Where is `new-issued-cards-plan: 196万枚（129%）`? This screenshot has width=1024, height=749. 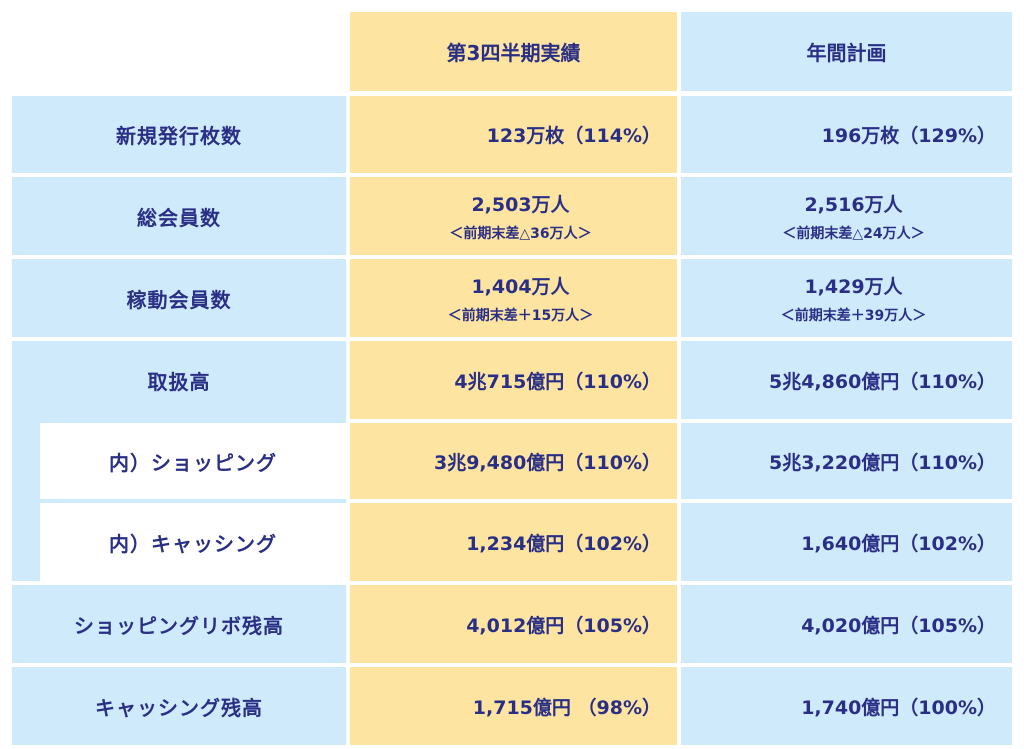 new-issued-cards-plan: 196万枚（129%） is located at coordinates (846, 134).